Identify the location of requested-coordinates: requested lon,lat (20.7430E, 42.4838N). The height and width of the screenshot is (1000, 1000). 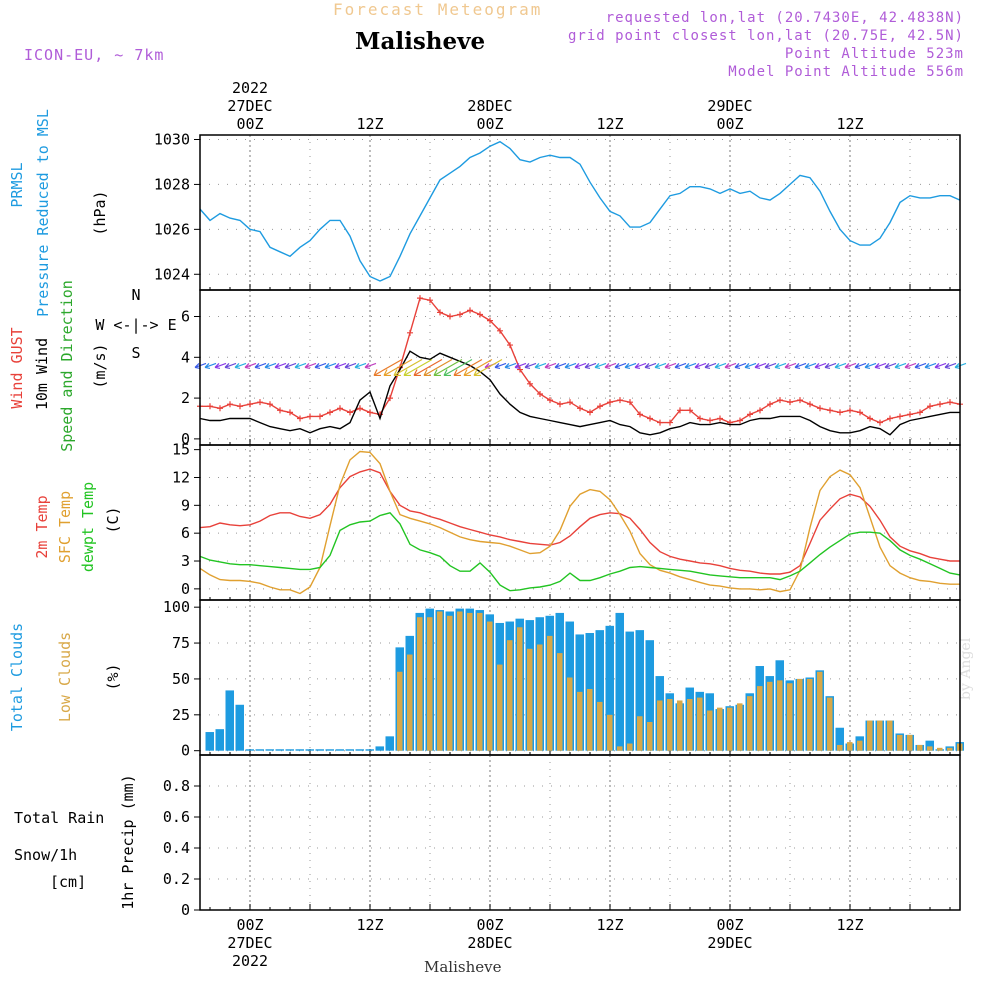
(784, 18).